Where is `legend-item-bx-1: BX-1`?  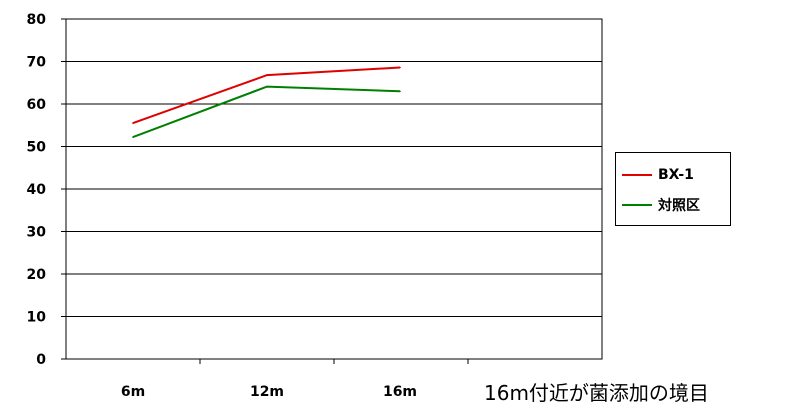 legend-item-bx-1: BX-1 is located at coordinates (658, 175).